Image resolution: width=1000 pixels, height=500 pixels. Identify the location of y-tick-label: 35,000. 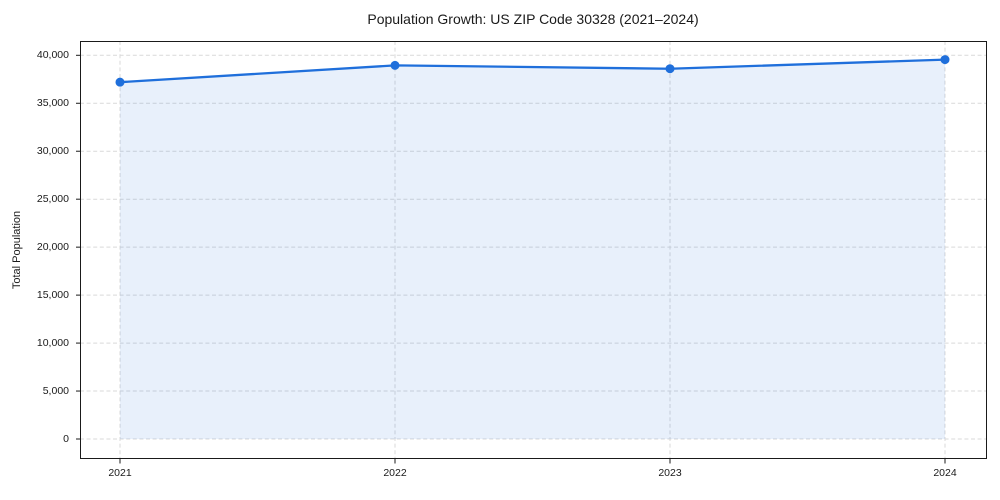
(52, 102).